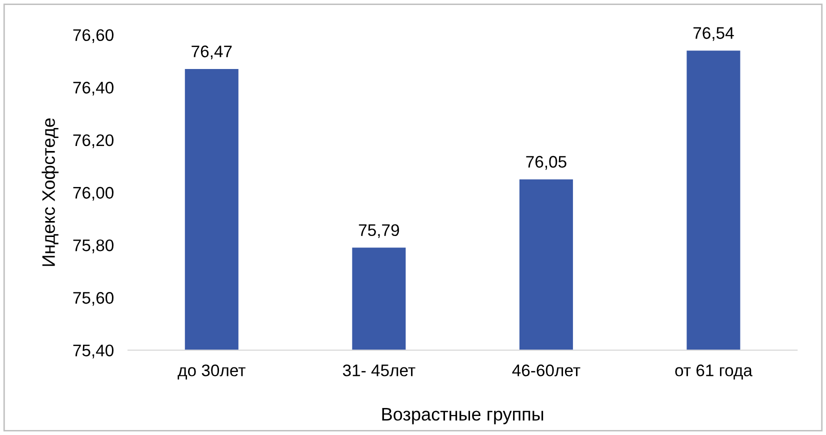 This screenshot has width=826, height=435. Describe the element at coordinates (93, 299) in the screenshot. I see `y-tick-label: 75,60` at that location.